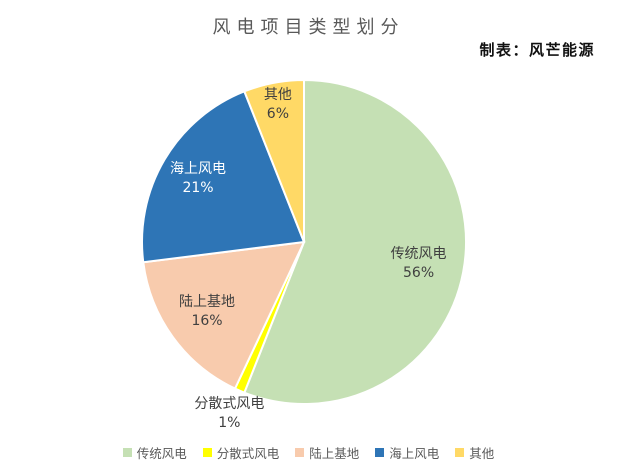 The image size is (617, 473). I want to click on pie-slice-label-percent: 16%, so click(207, 321).